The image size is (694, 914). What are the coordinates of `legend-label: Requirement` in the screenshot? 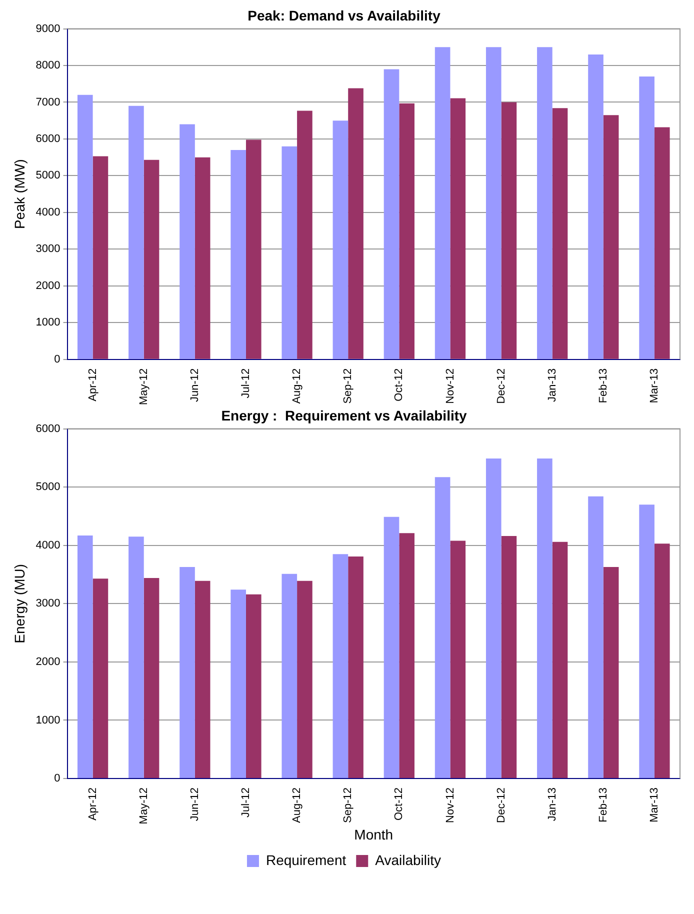 It's located at (306, 860).